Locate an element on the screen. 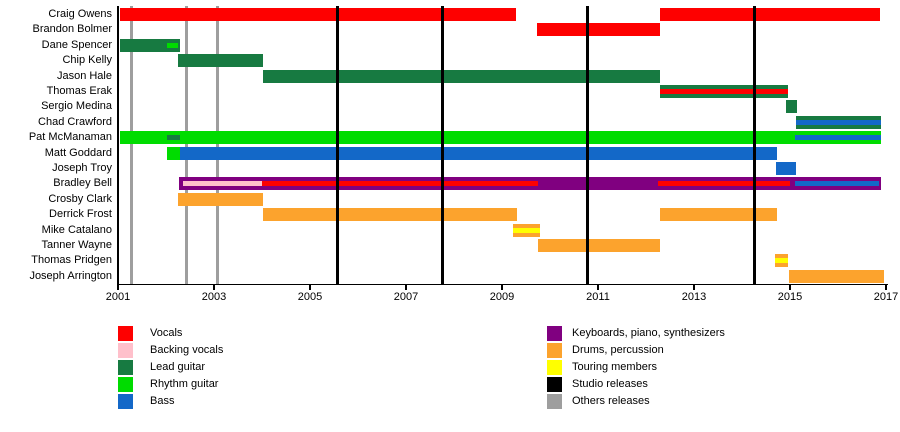  legend-swatch-bass is located at coordinates (125, 401).